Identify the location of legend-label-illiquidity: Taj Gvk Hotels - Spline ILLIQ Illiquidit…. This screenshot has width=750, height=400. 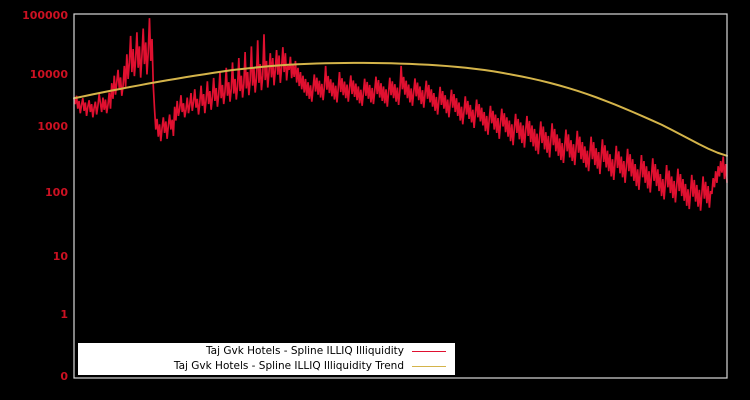
(305, 351).